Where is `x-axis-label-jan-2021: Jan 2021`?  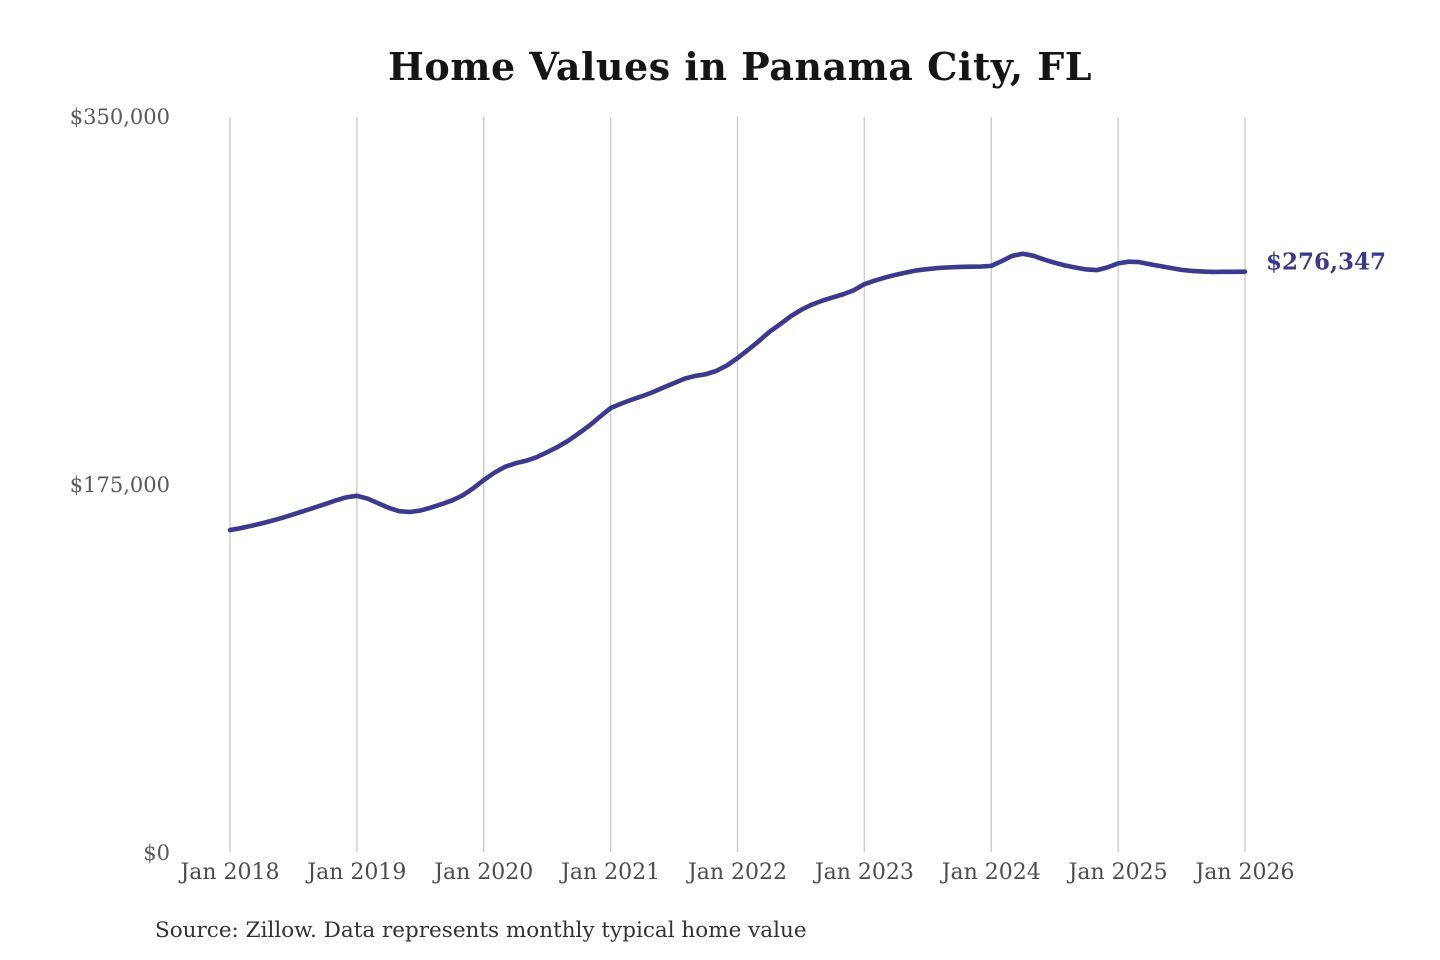
x-axis-label-jan-2021: Jan 2021 is located at coordinates (611, 872).